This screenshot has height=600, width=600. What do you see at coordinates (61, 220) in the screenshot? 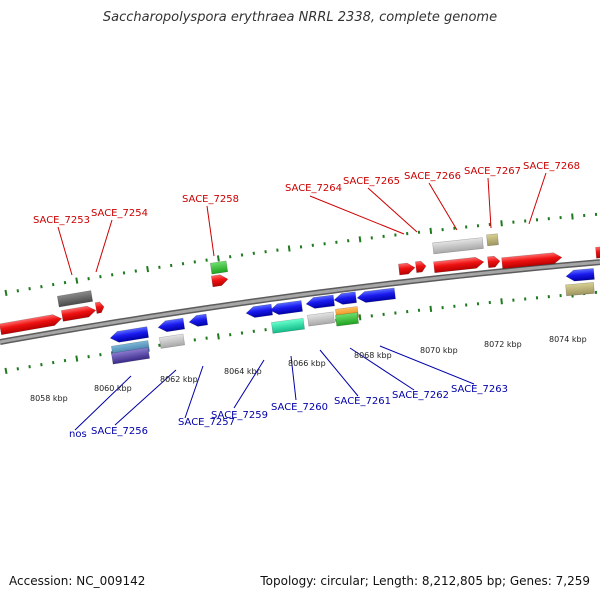
I see `gene-label-forward: SACE_7253` at bounding box center [61, 220].